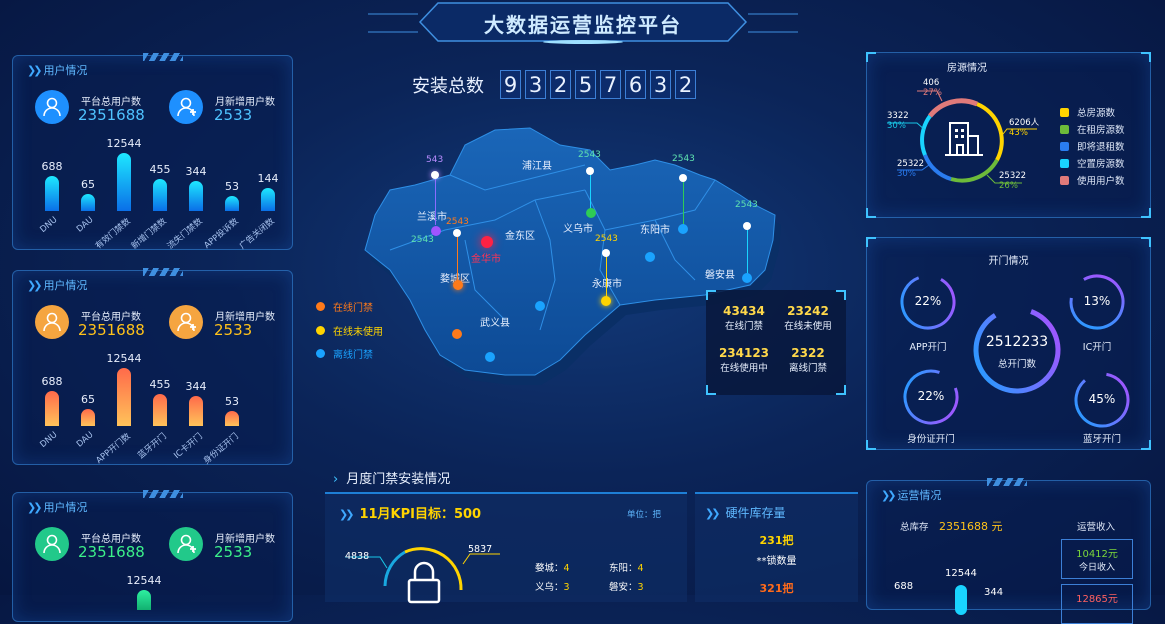  What do you see at coordinates (583, 25) in the screenshot?
I see `page-title: 大数据运营监控平台` at bounding box center [583, 25].